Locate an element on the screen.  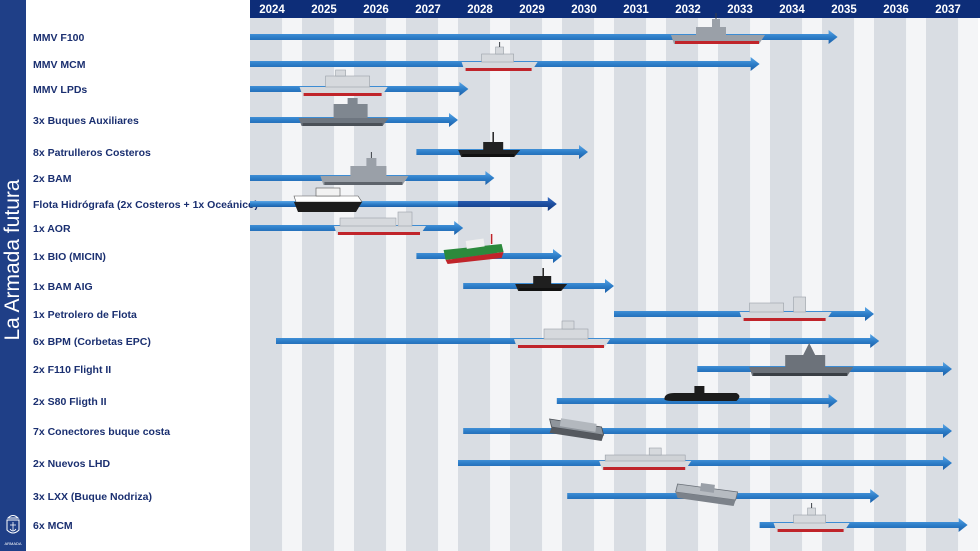
ship-auxiliary-icon is located at coordinates (343, 112).